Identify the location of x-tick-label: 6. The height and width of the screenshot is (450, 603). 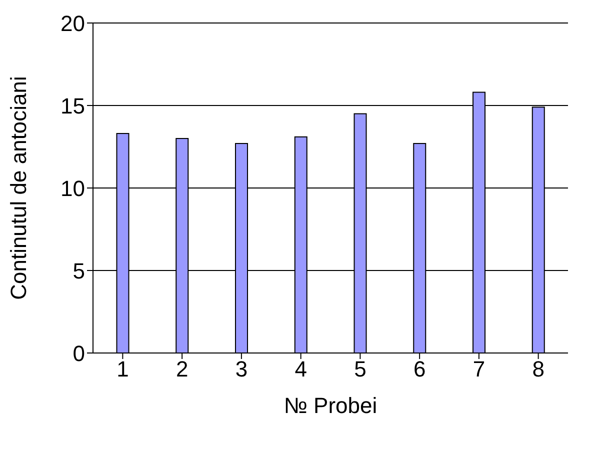
(419, 369).